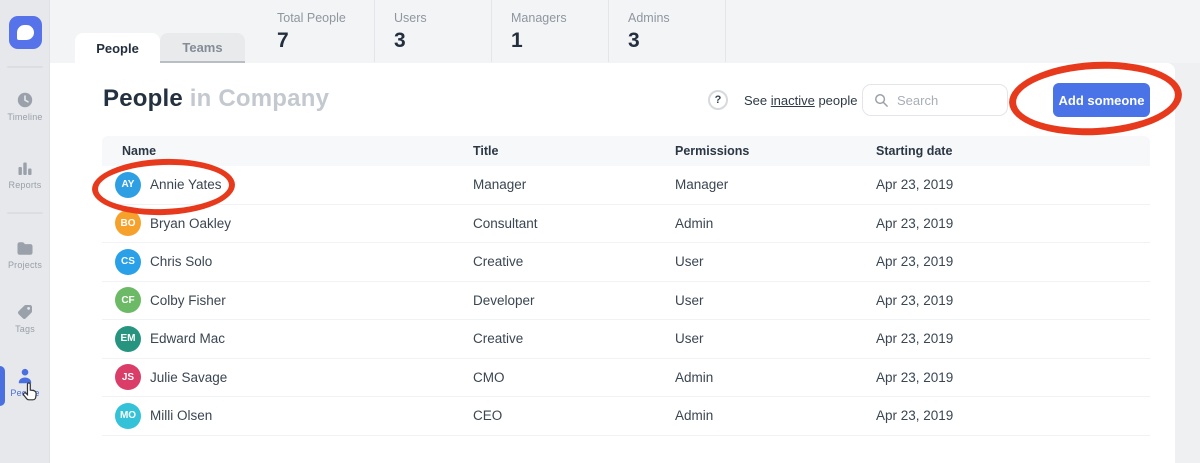 The image size is (1200, 463). Describe the element at coordinates (181, 416) in the screenshot. I see `person-name: Milli Olsen` at that location.